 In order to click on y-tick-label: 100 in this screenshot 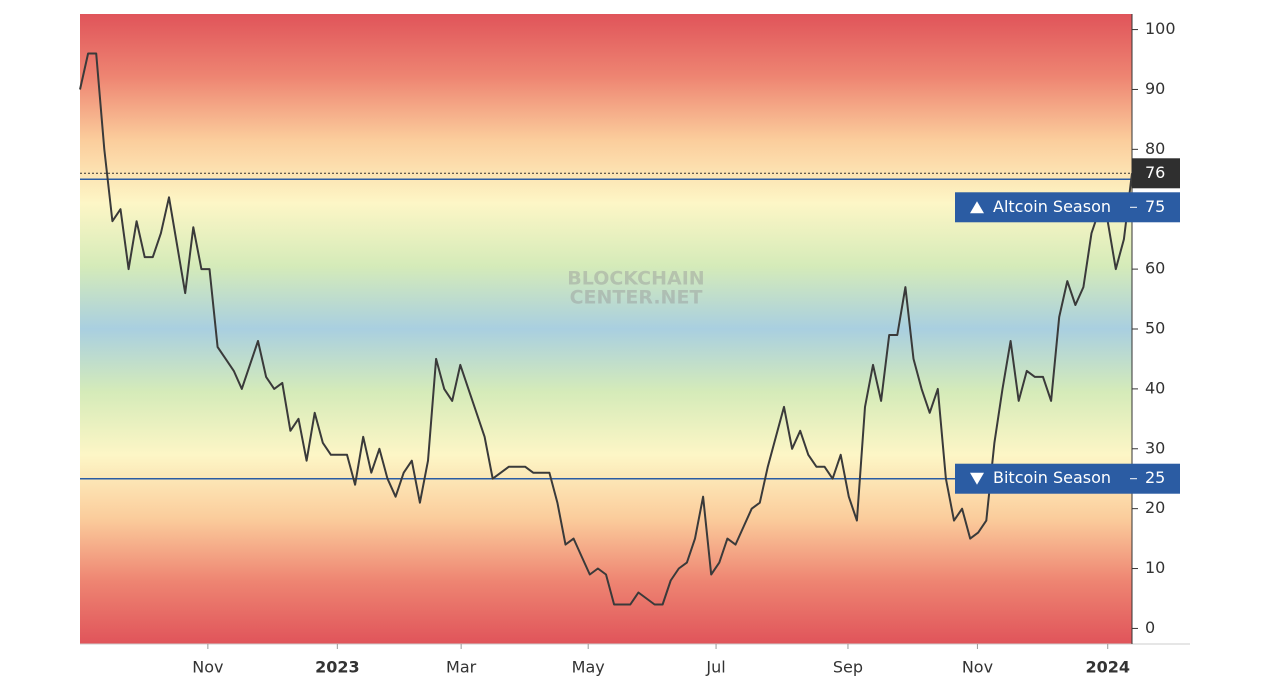, I will do `click(1160, 28)`.